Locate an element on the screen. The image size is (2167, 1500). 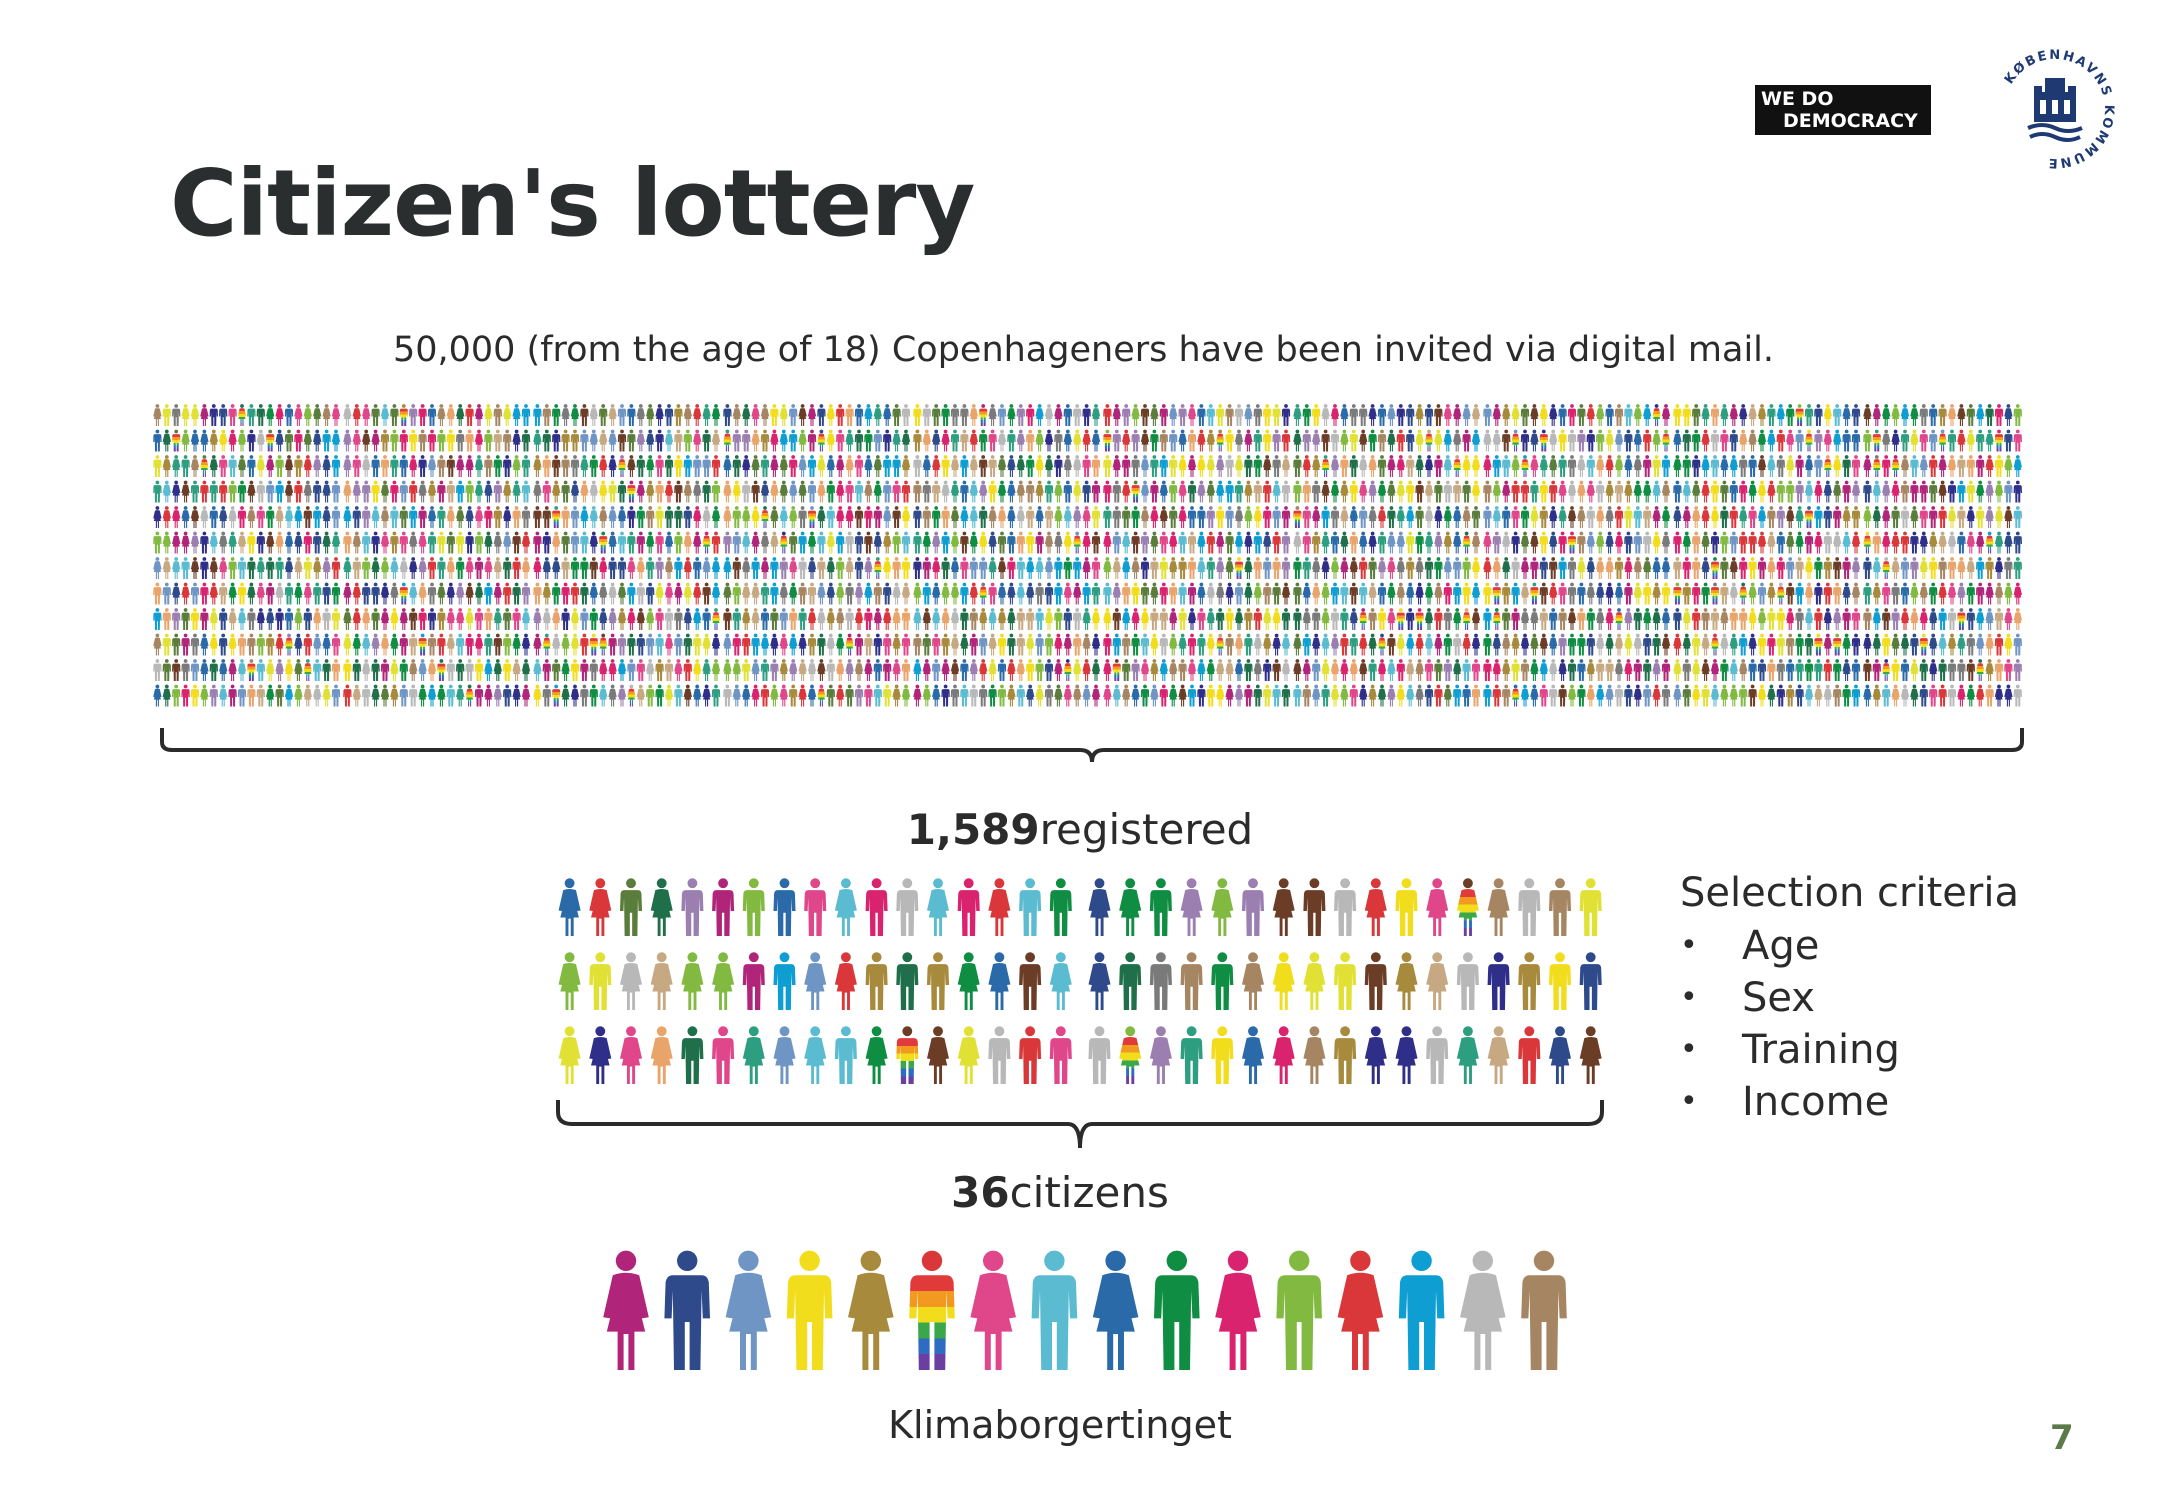
criteria-item: Age is located at coordinates (1849, 946).